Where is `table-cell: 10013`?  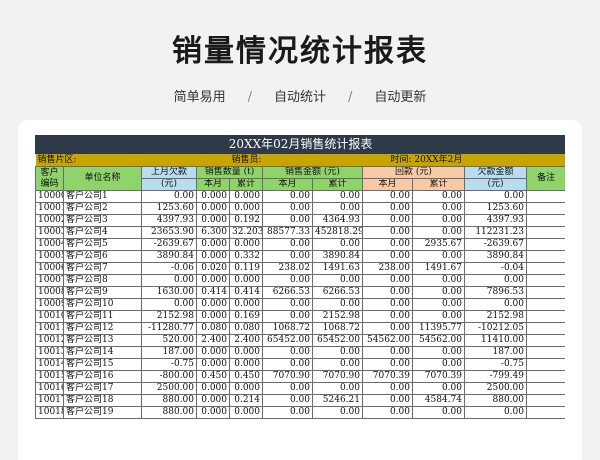
table-cell: 10013 is located at coordinates (49, 352).